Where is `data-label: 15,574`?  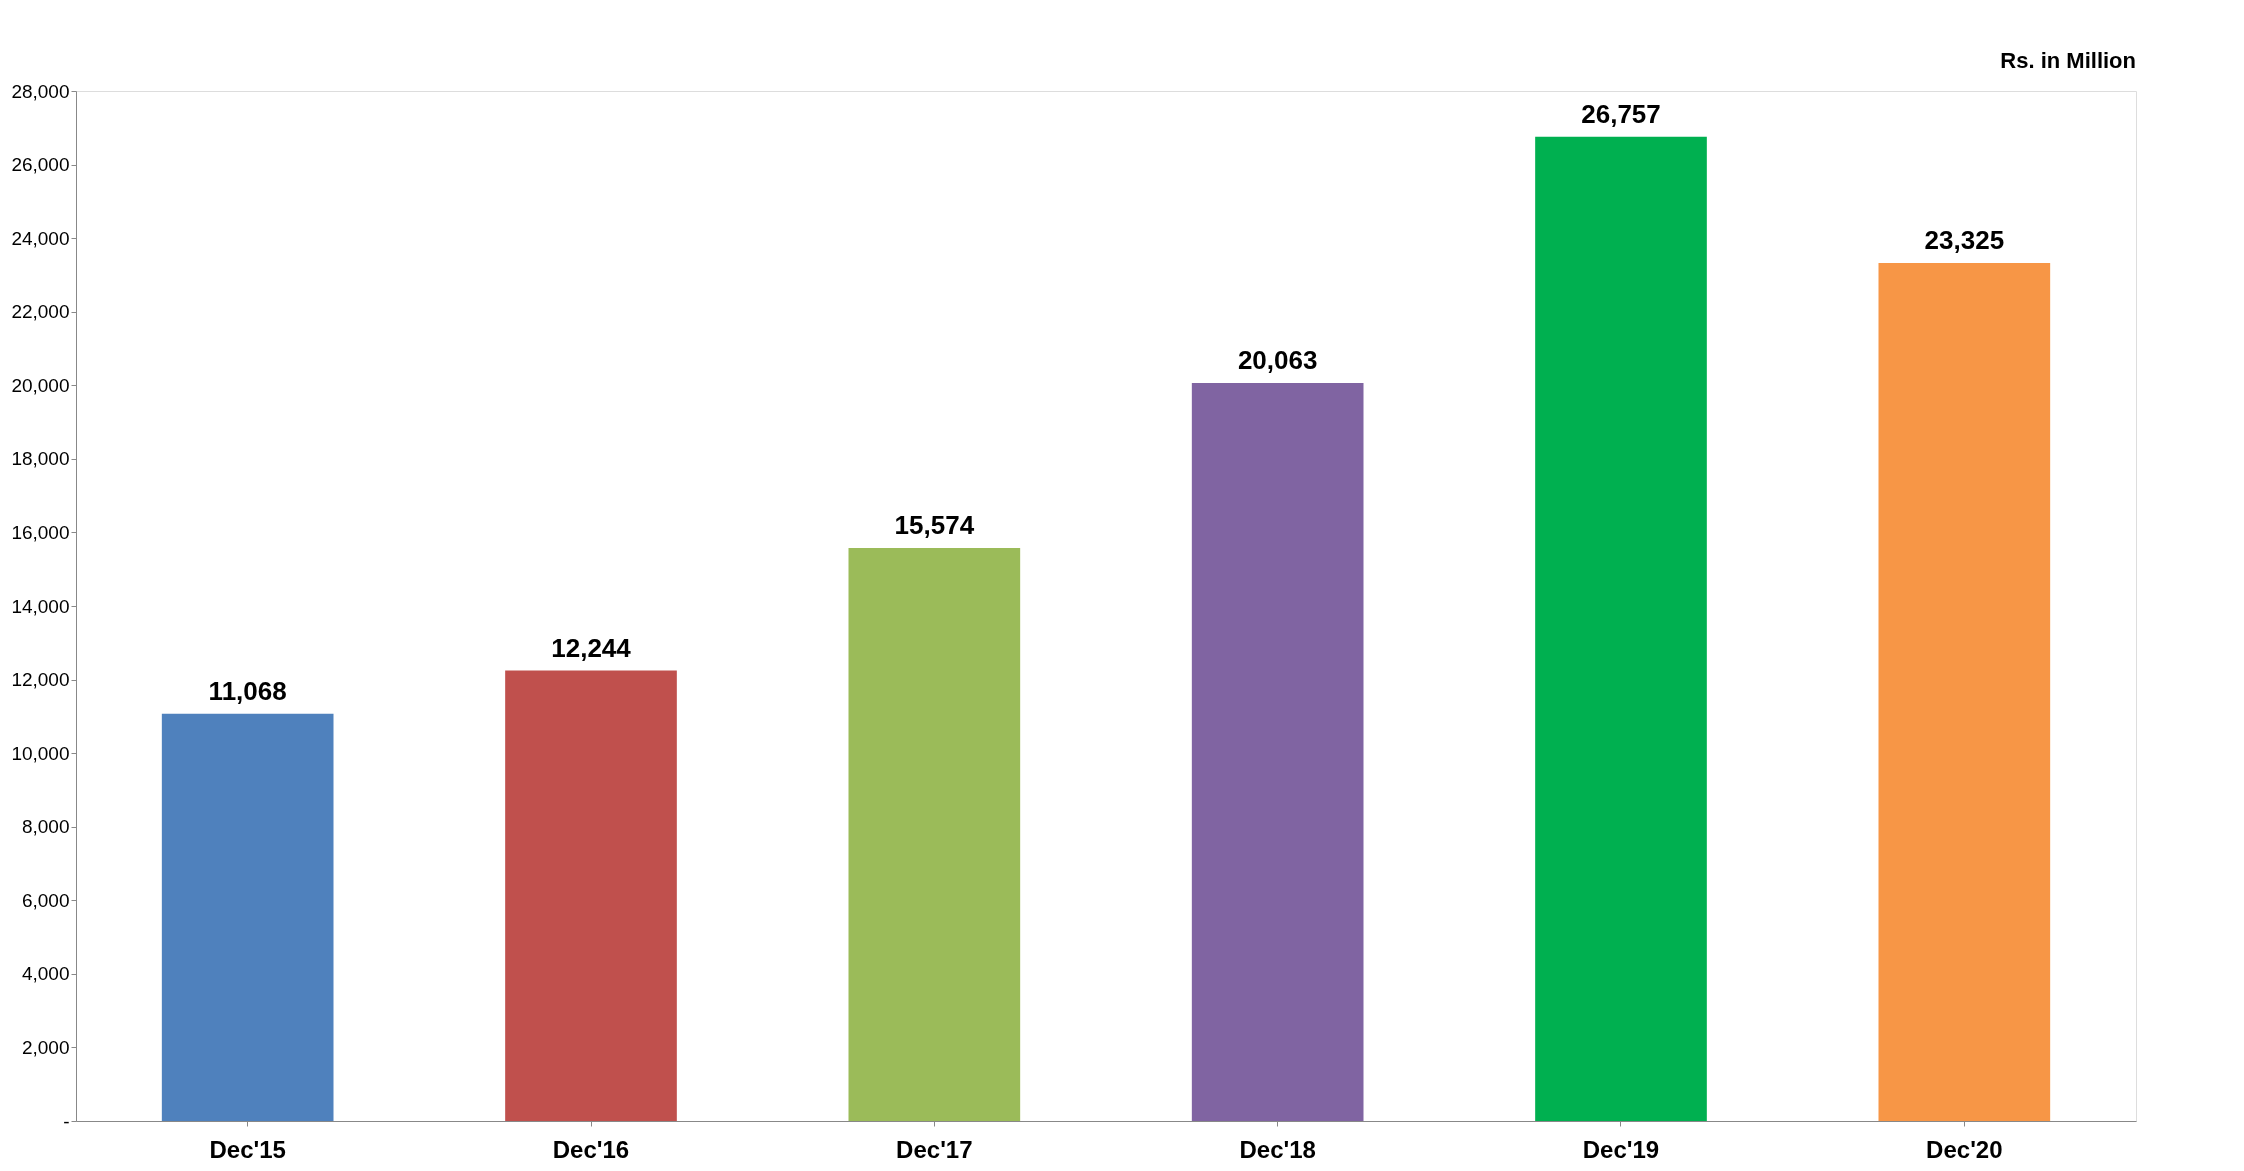
data-label: 15,574 is located at coordinates (934, 525).